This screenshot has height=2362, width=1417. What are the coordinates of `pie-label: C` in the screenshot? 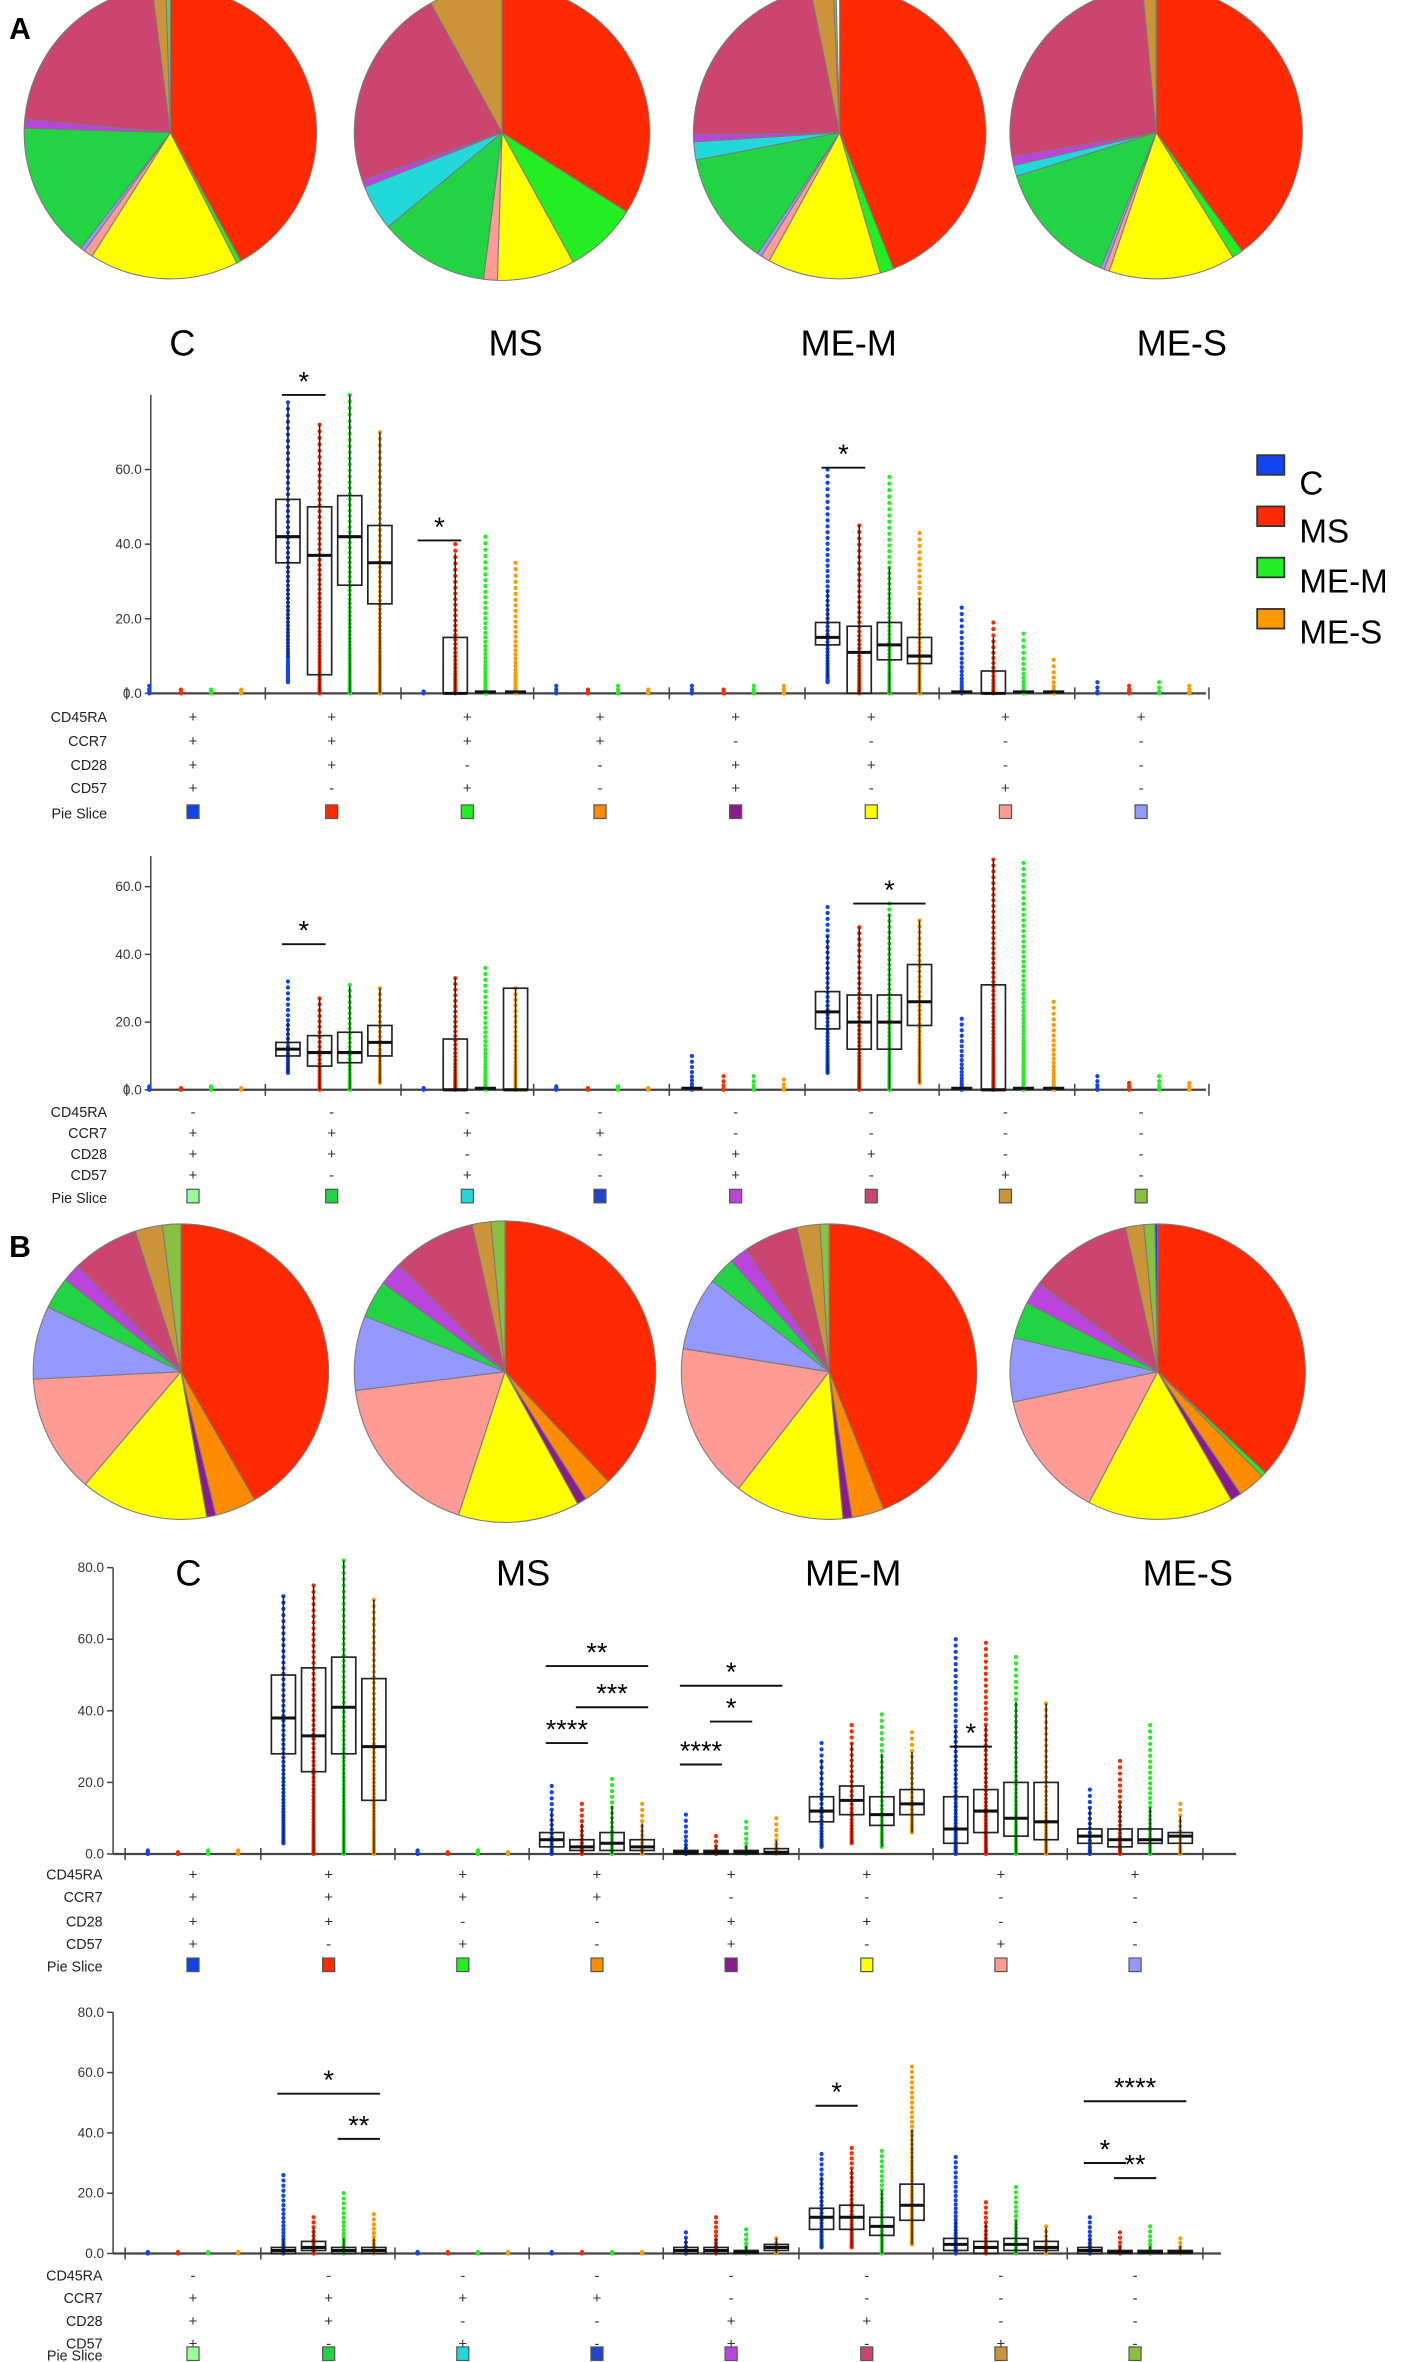 It's located at (188, 1573).